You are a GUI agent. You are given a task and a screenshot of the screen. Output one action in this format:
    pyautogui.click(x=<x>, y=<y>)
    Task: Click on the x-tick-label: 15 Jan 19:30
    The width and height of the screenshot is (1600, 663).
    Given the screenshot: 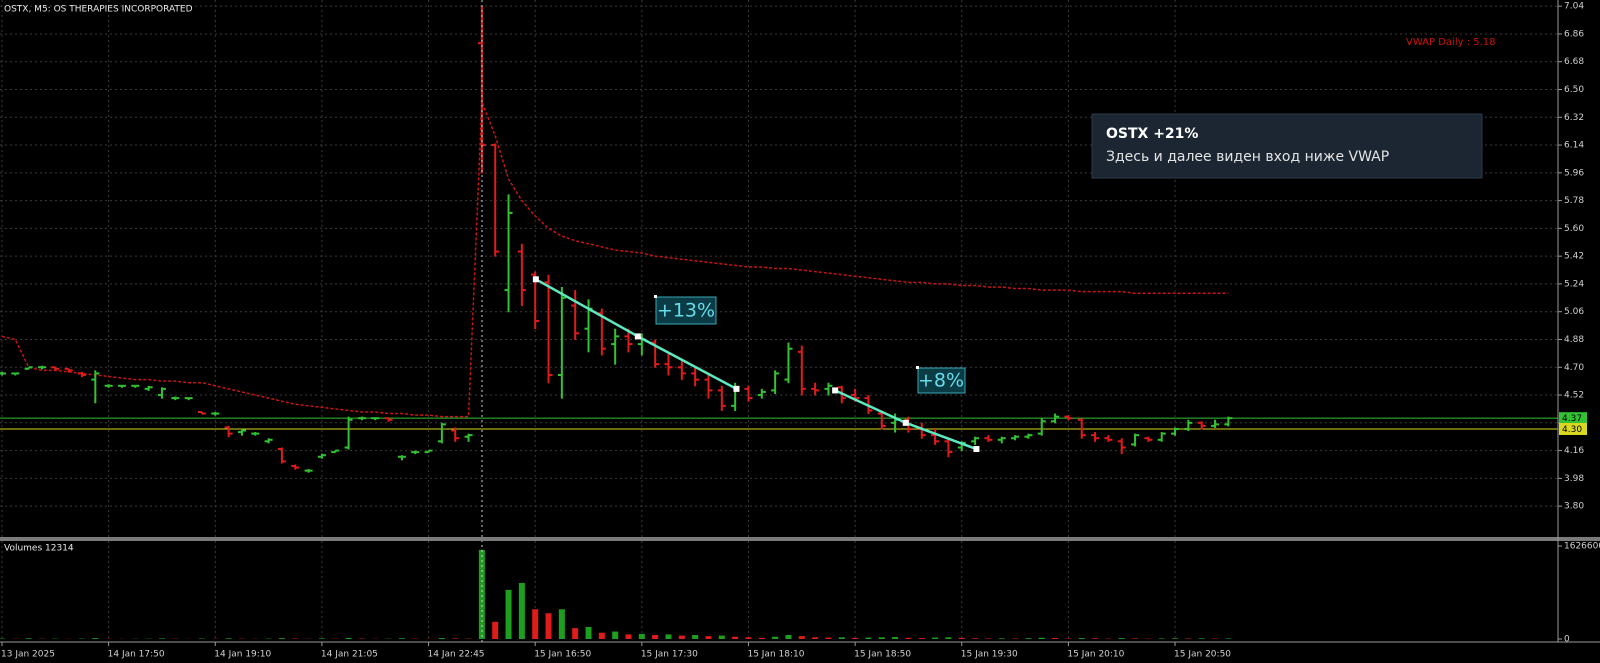 What is the action you would take?
    pyautogui.click(x=989, y=655)
    